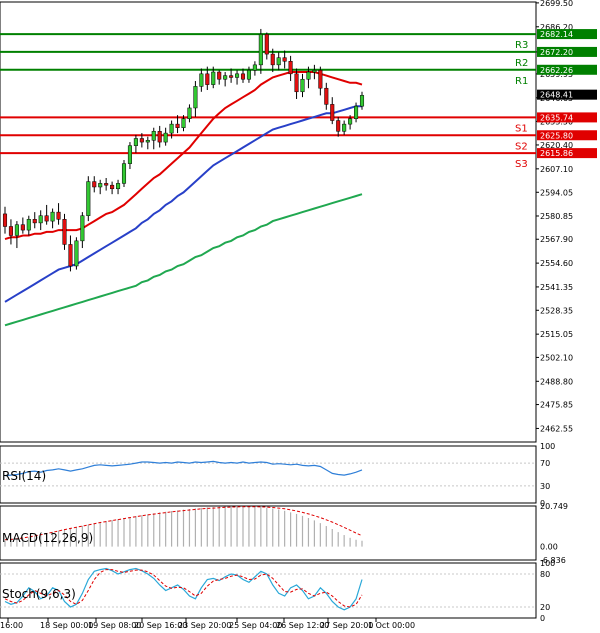 The image size is (600, 633). What do you see at coordinates (556, 428) in the screenshot?
I see `price-axis-tick-label: 2462.55` at bounding box center [556, 428].